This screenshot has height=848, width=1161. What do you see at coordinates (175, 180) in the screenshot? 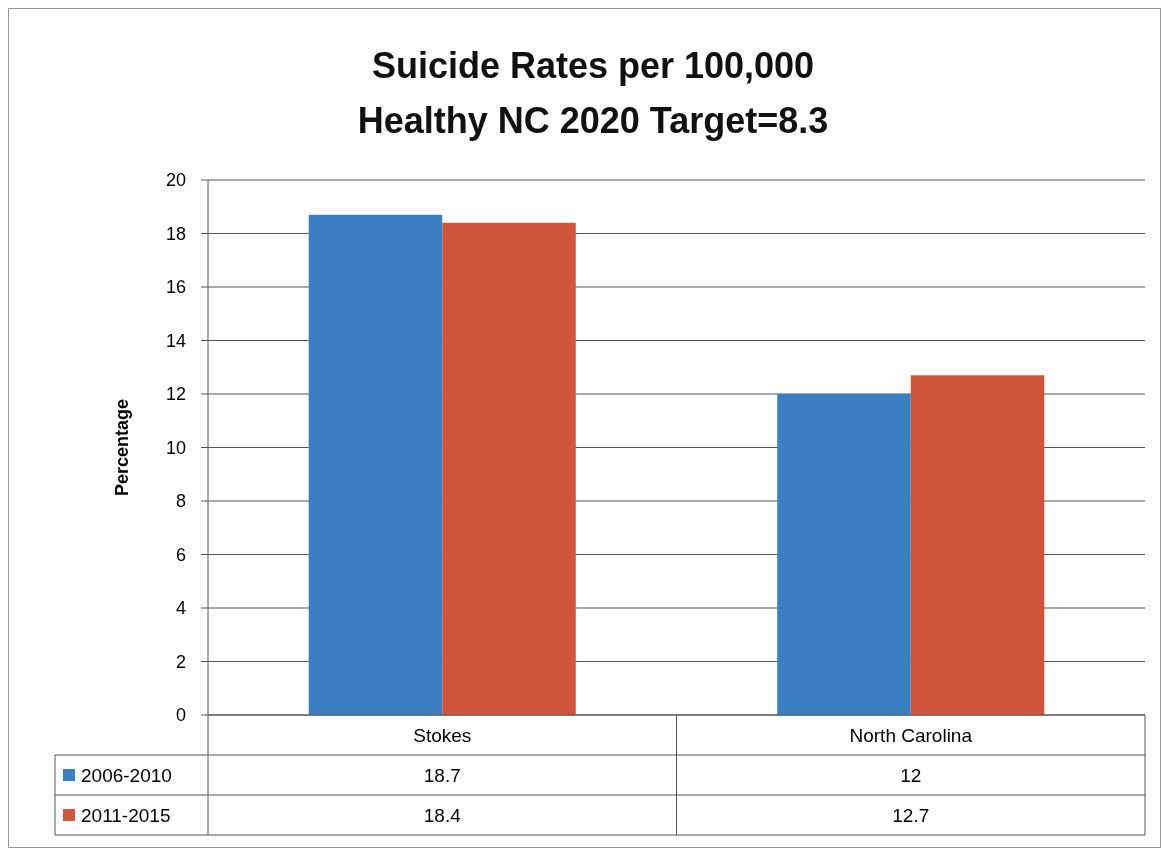
I see `y-tick-label: 20` at bounding box center [175, 180].